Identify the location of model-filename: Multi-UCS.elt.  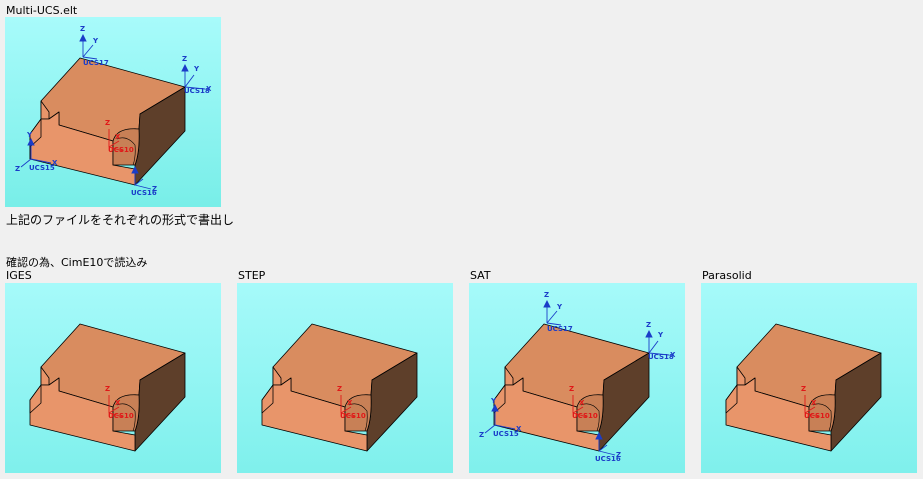
(42, 10).